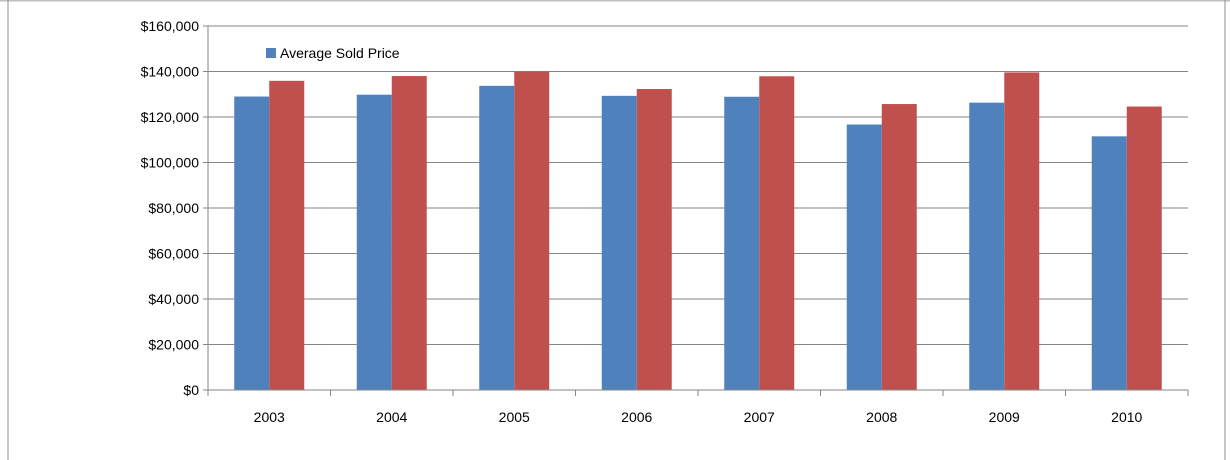 This screenshot has width=1230, height=460. Describe the element at coordinates (698, 417) in the screenshot. I see `x-axis-ticks: 2003 2004 2005 2006 2007 2008 2009 2010` at that location.